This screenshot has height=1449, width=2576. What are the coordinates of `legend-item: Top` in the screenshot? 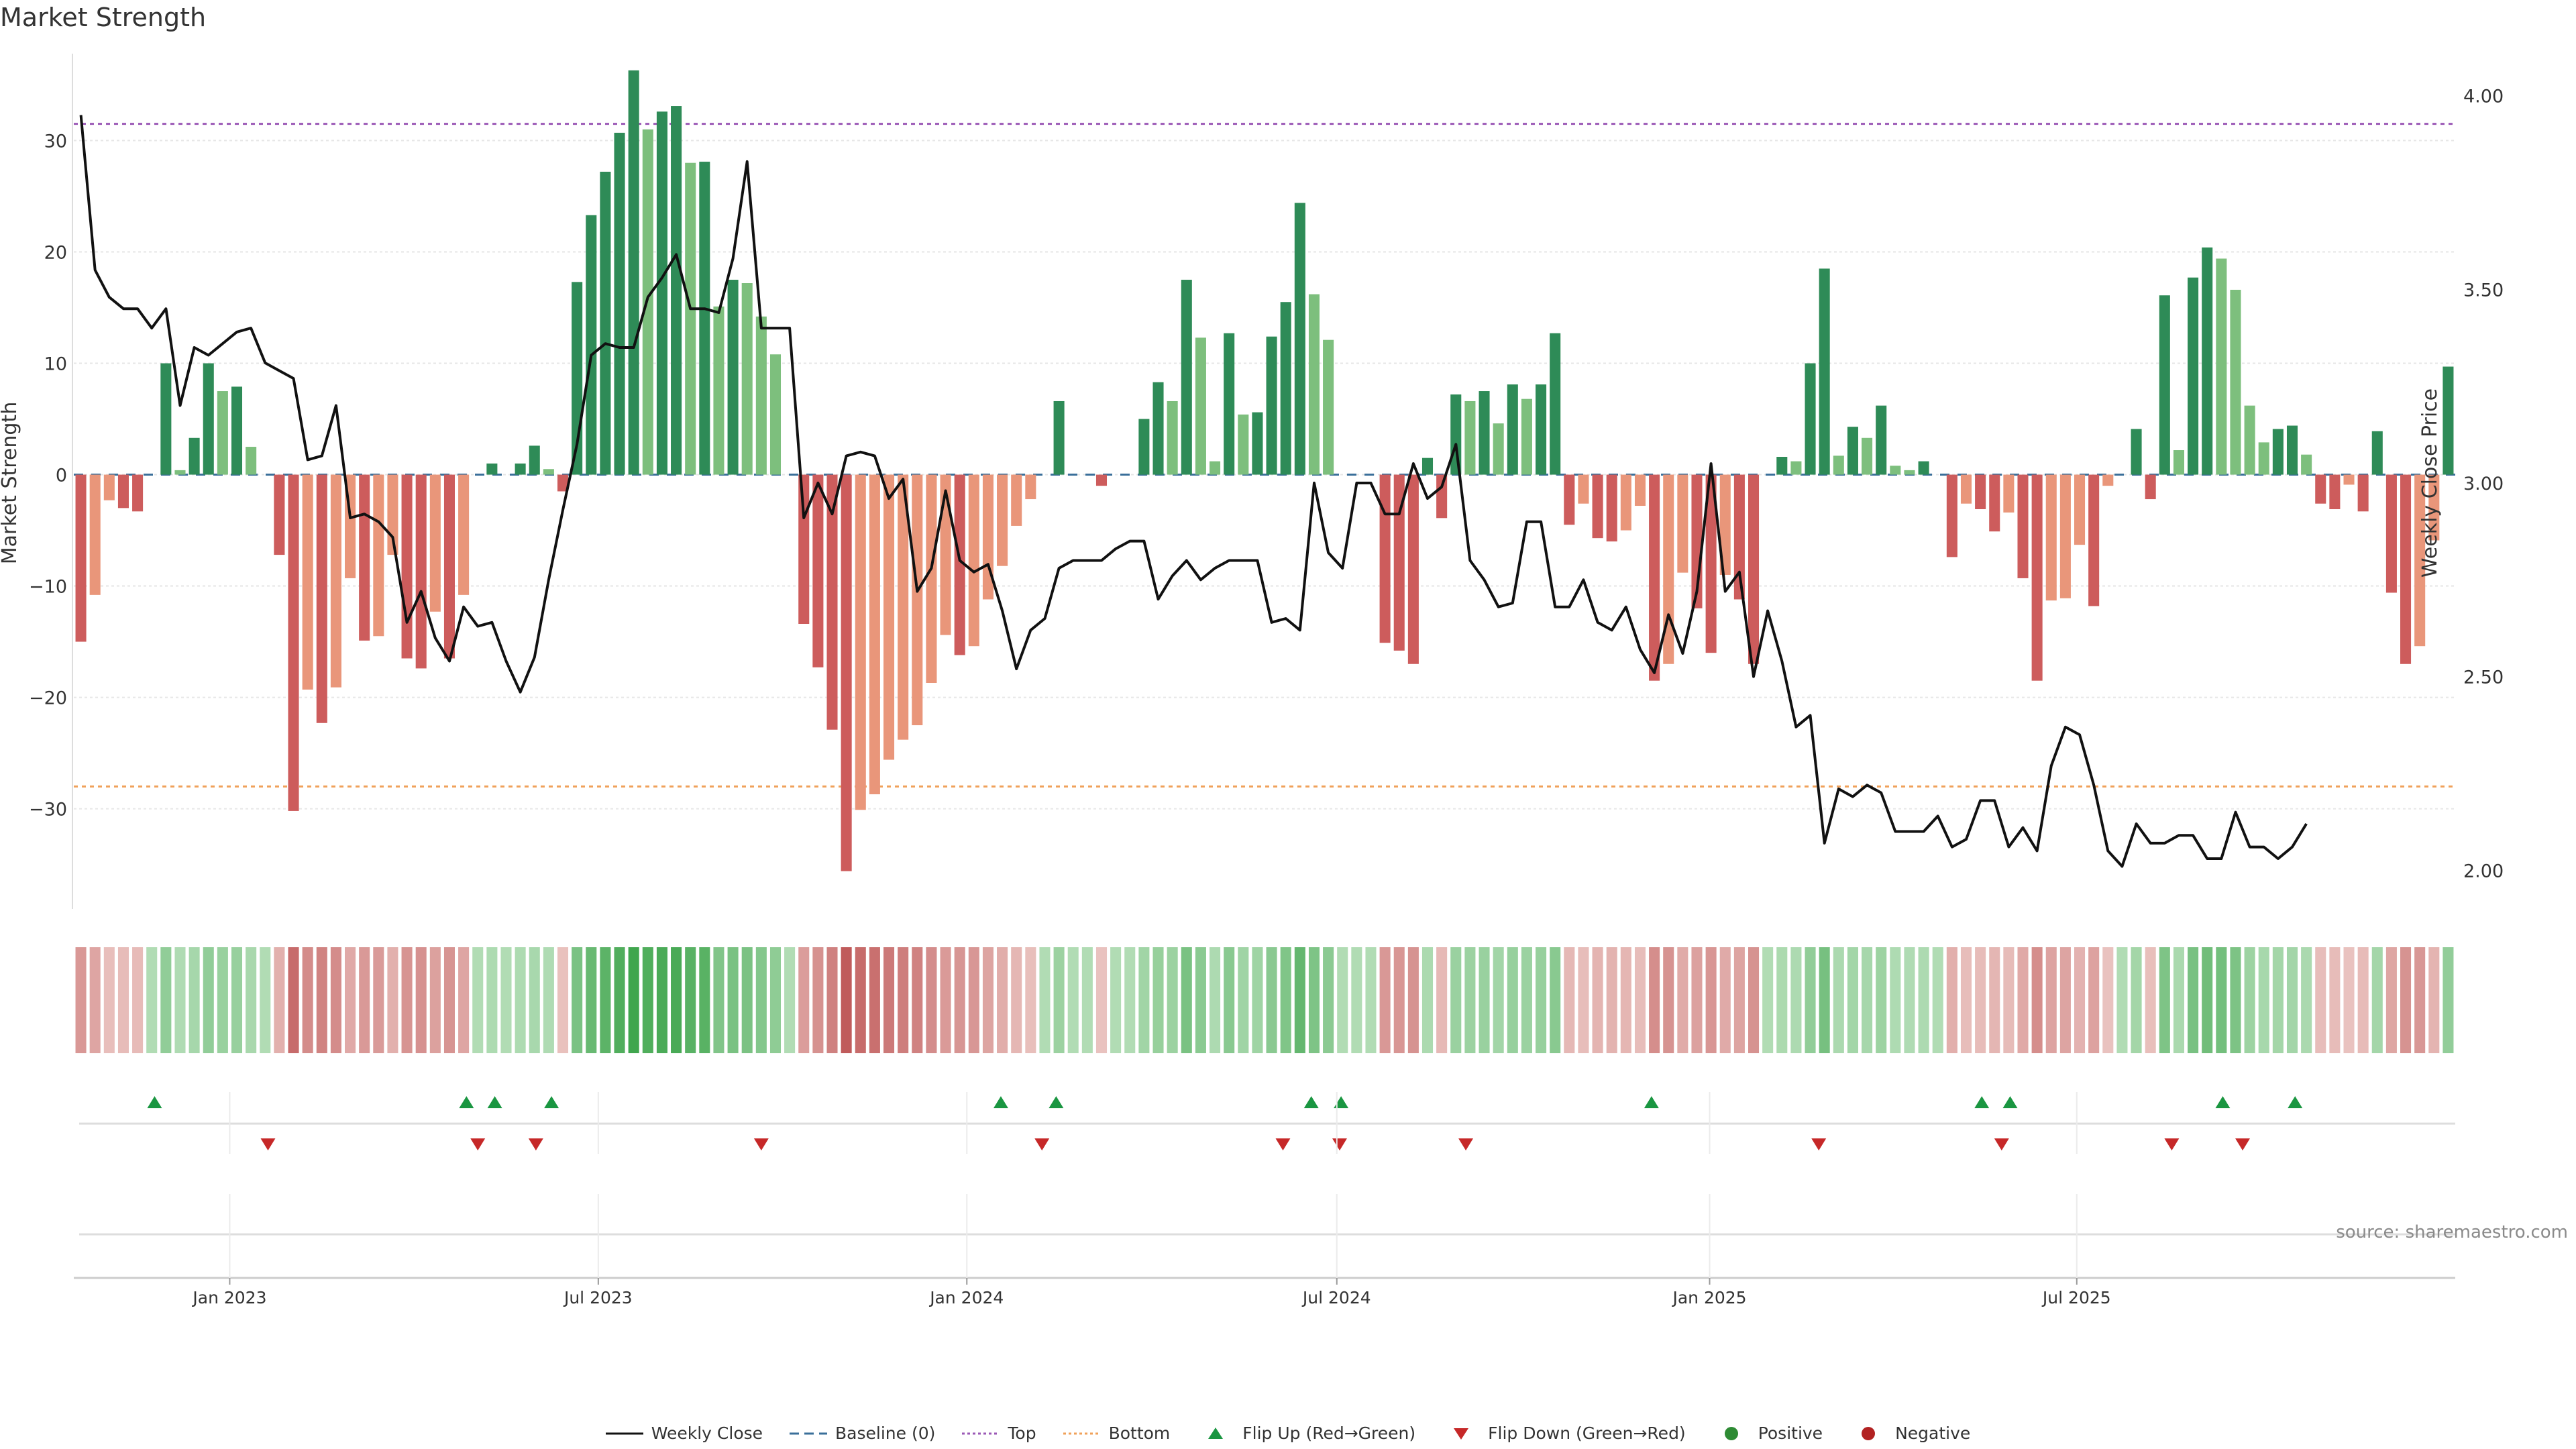 It's located at (999, 1433).